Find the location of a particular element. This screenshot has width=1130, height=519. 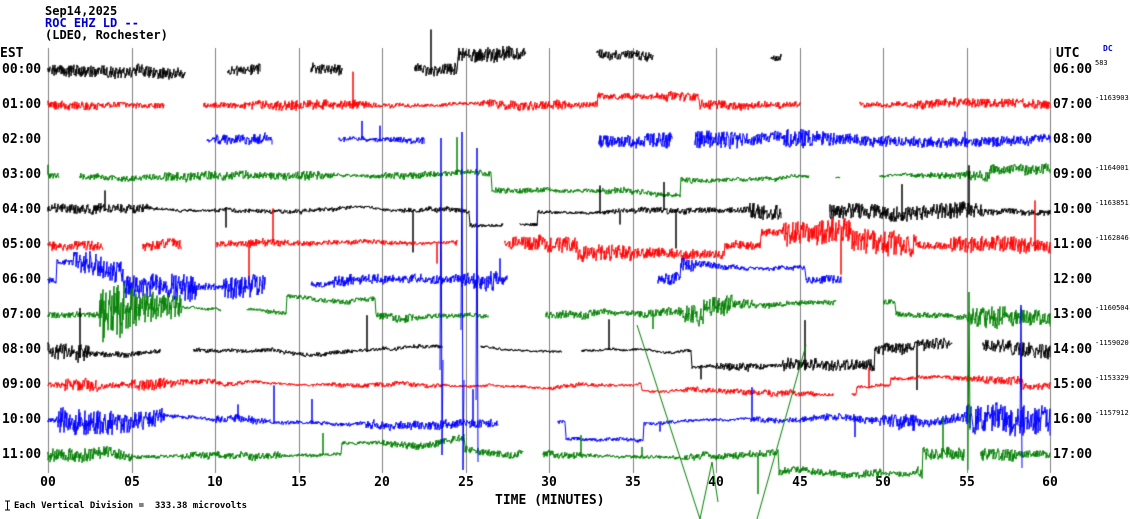

utc-time-label: 09:00 is located at coordinates (1073, 174).